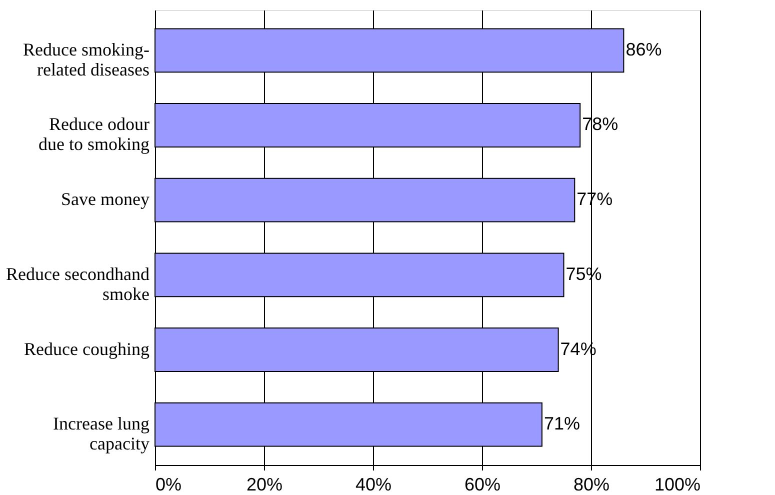 This screenshot has width=775, height=495. Describe the element at coordinates (644, 49) in the screenshot. I see `data-label: 86%` at that location.